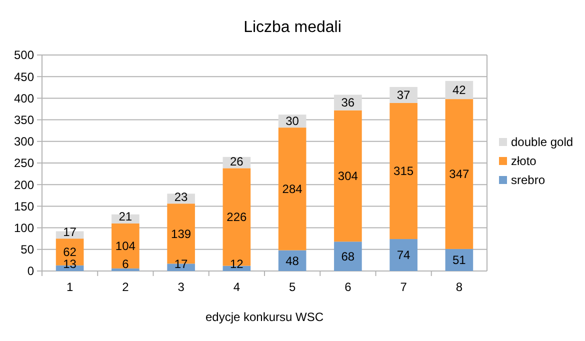  Describe the element at coordinates (24, 163) in the screenshot. I see `y-tick-label: 250` at that location.